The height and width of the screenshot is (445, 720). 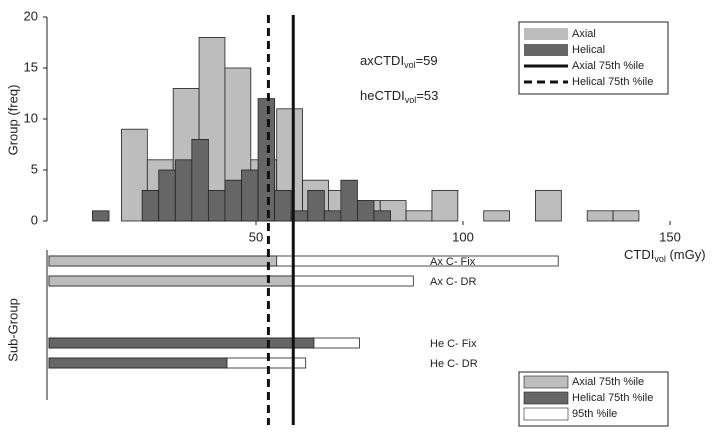 What do you see at coordinates (34, 219) in the screenshot?
I see `y-tick-label: 0` at bounding box center [34, 219].